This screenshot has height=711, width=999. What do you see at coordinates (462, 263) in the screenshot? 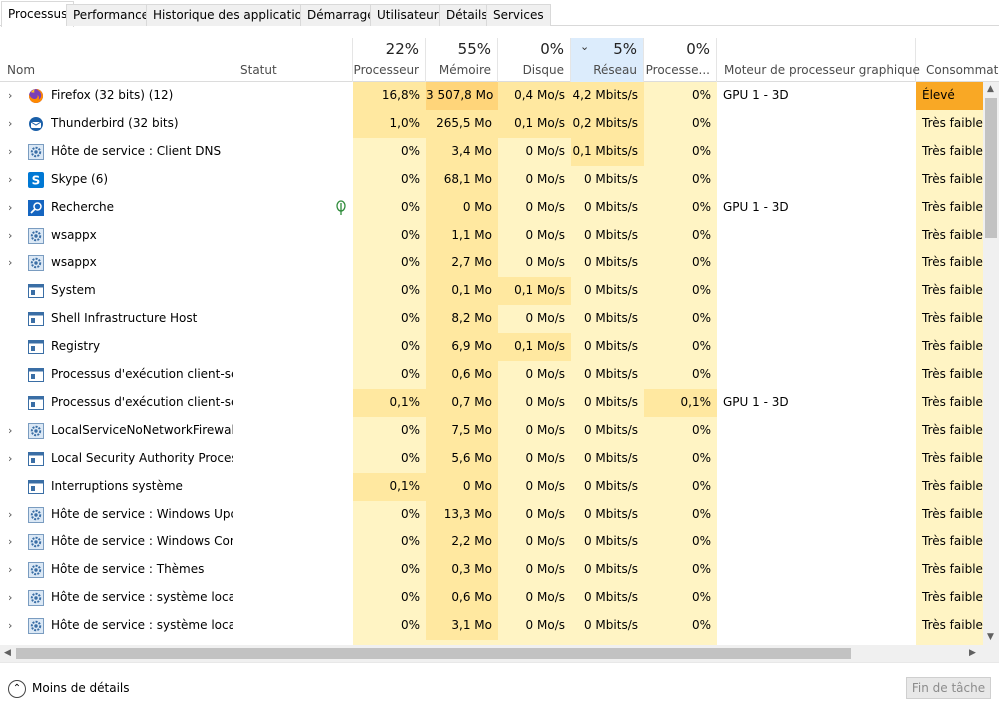
I see `mem-value: 2,7 Mo` at bounding box center [462, 263].